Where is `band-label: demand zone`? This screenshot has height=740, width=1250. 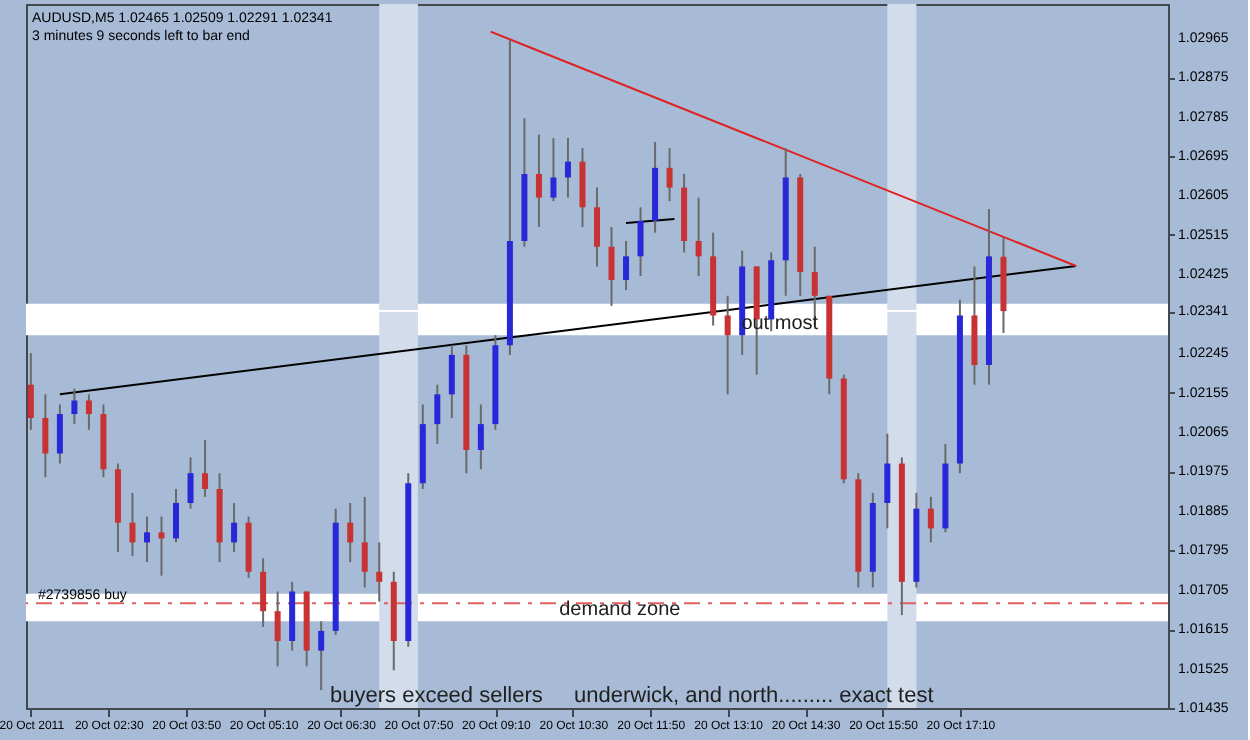
band-label: demand zone is located at coordinates (620, 610).